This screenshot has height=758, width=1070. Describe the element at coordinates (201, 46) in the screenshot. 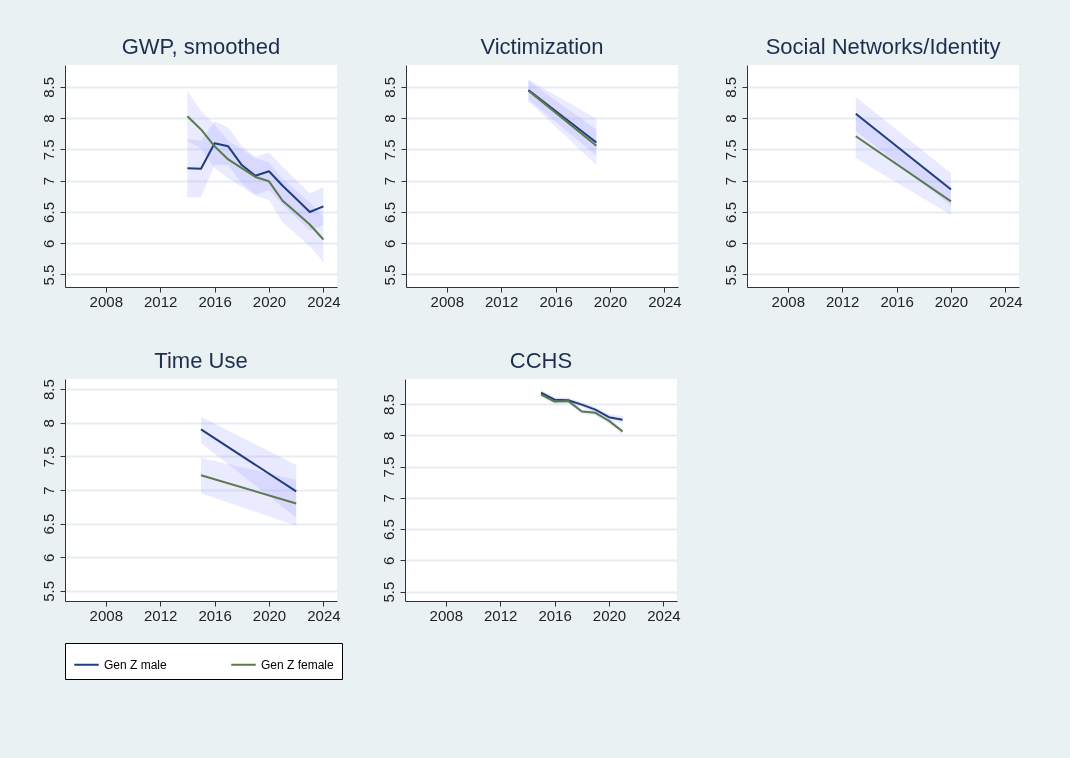

I see `chart-title: GWP, smoothed` at that location.